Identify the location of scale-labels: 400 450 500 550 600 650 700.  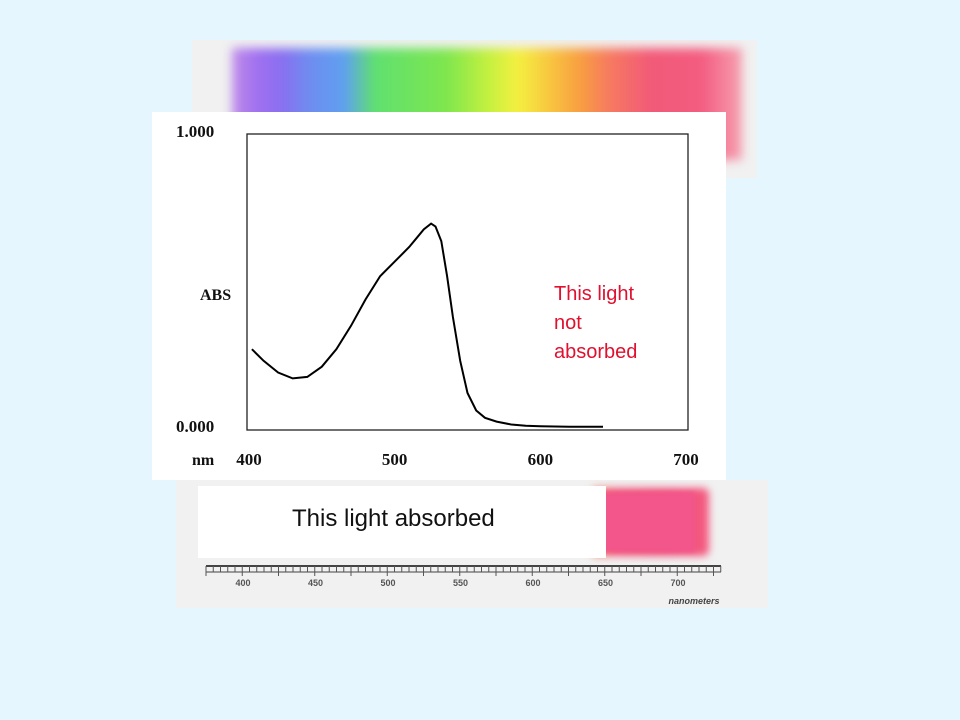
(460, 583).